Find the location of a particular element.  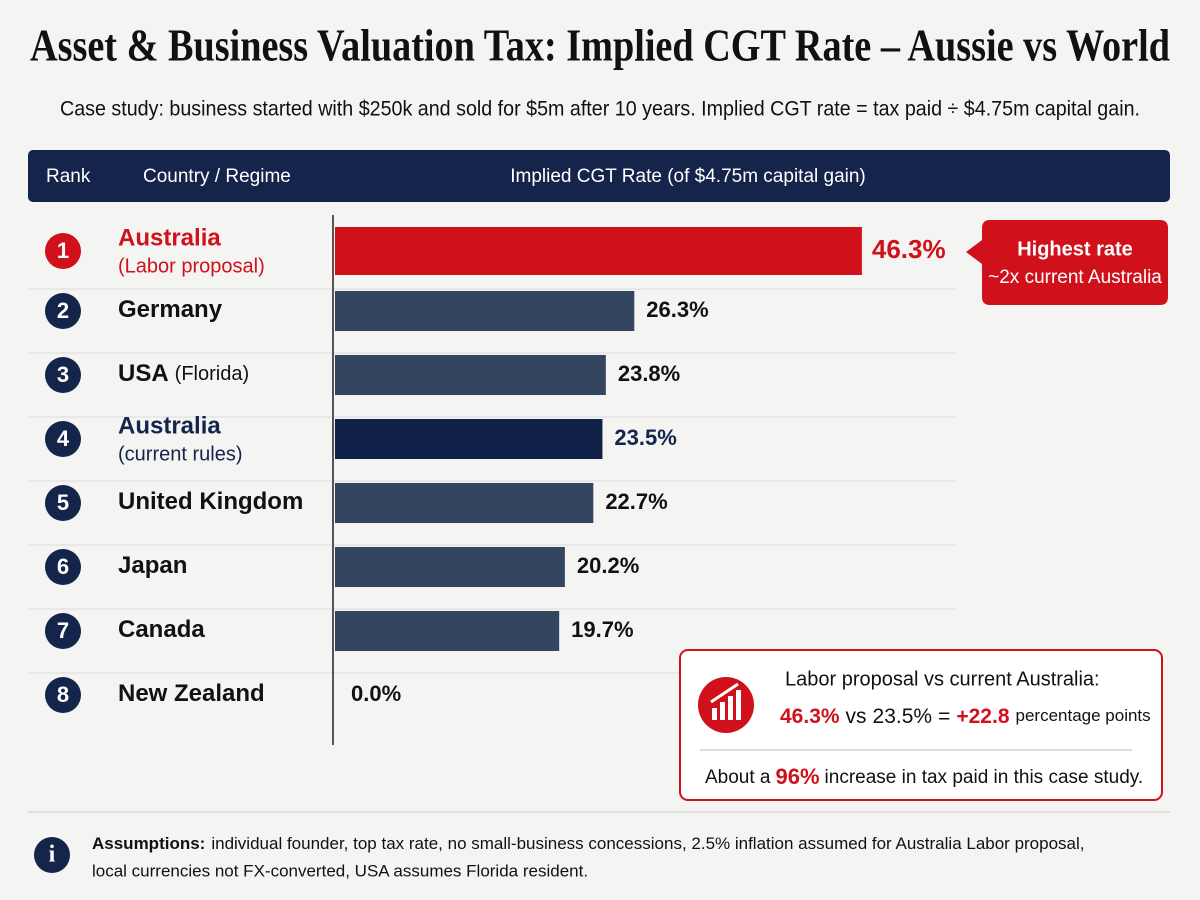

value-label: 20.2% is located at coordinates (608, 565).